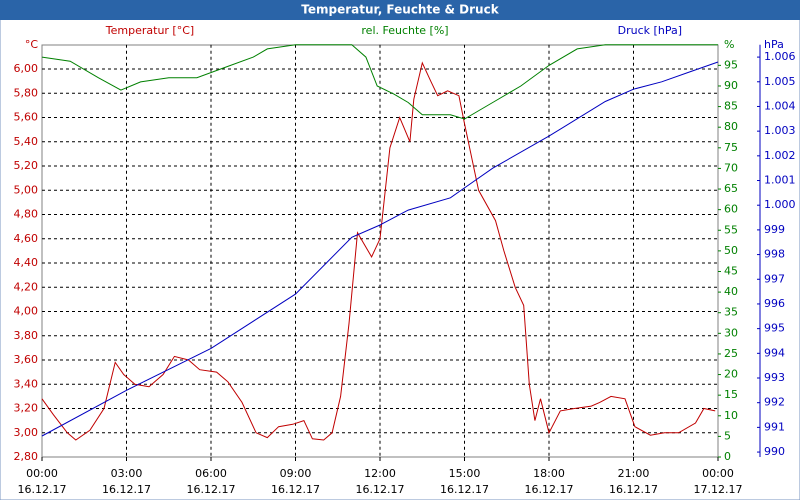 The height and width of the screenshot is (500, 800). What do you see at coordinates (774, 352) in the screenshot?
I see `y3-tick-label: 994` at bounding box center [774, 352].